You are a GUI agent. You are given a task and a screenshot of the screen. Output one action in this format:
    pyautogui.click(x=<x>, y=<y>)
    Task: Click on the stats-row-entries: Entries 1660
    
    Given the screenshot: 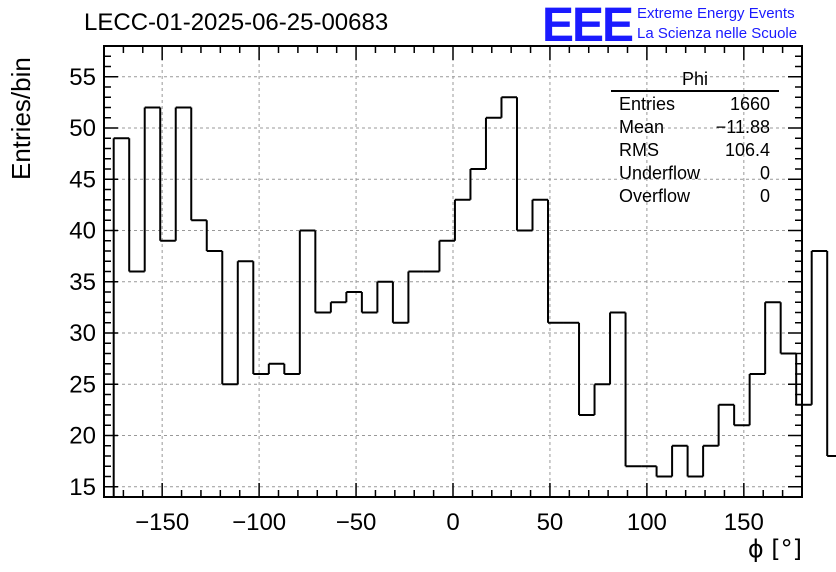 What is the action you would take?
    pyautogui.click(x=695, y=104)
    